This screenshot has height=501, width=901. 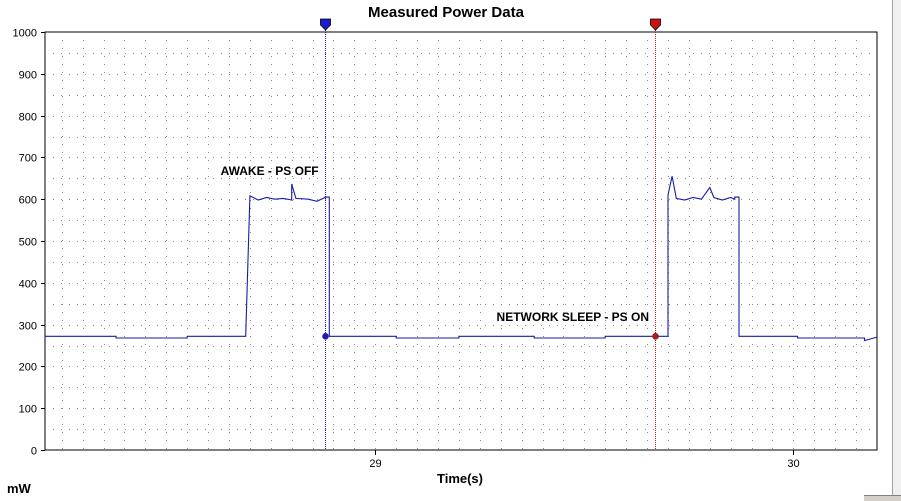 I want to click on y-tick-label: 600, so click(x=28, y=201).